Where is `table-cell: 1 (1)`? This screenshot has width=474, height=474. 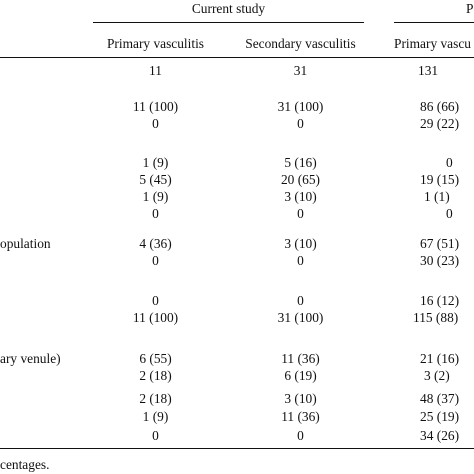 table-cell: 1 (1) is located at coordinates (437, 196).